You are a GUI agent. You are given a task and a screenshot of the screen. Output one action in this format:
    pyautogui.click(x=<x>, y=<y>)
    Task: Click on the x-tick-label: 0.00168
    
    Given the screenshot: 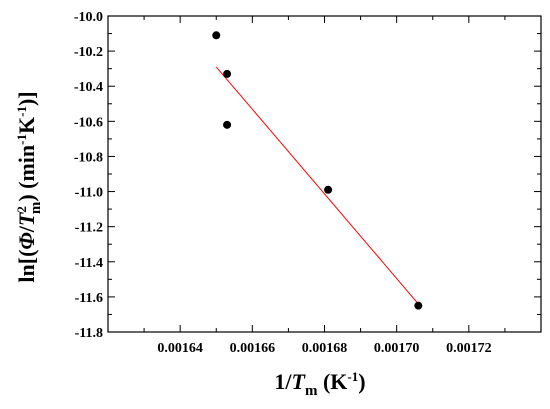 What is the action you would take?
    pyautogui.click(x=325, y=348)
    